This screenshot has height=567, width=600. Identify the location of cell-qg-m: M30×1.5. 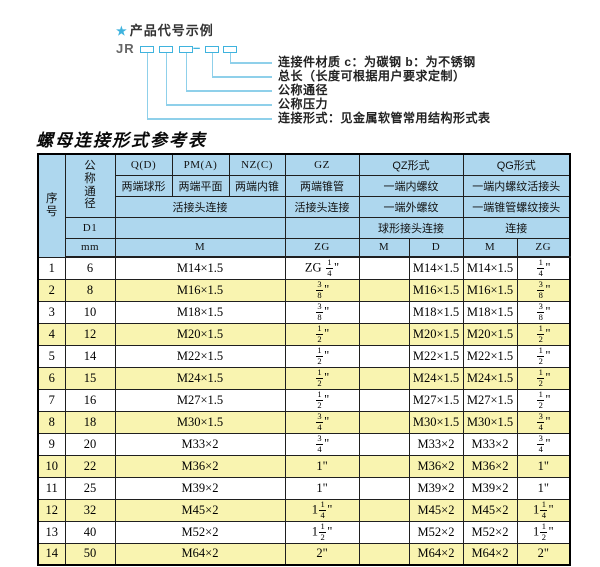
(490, 422).